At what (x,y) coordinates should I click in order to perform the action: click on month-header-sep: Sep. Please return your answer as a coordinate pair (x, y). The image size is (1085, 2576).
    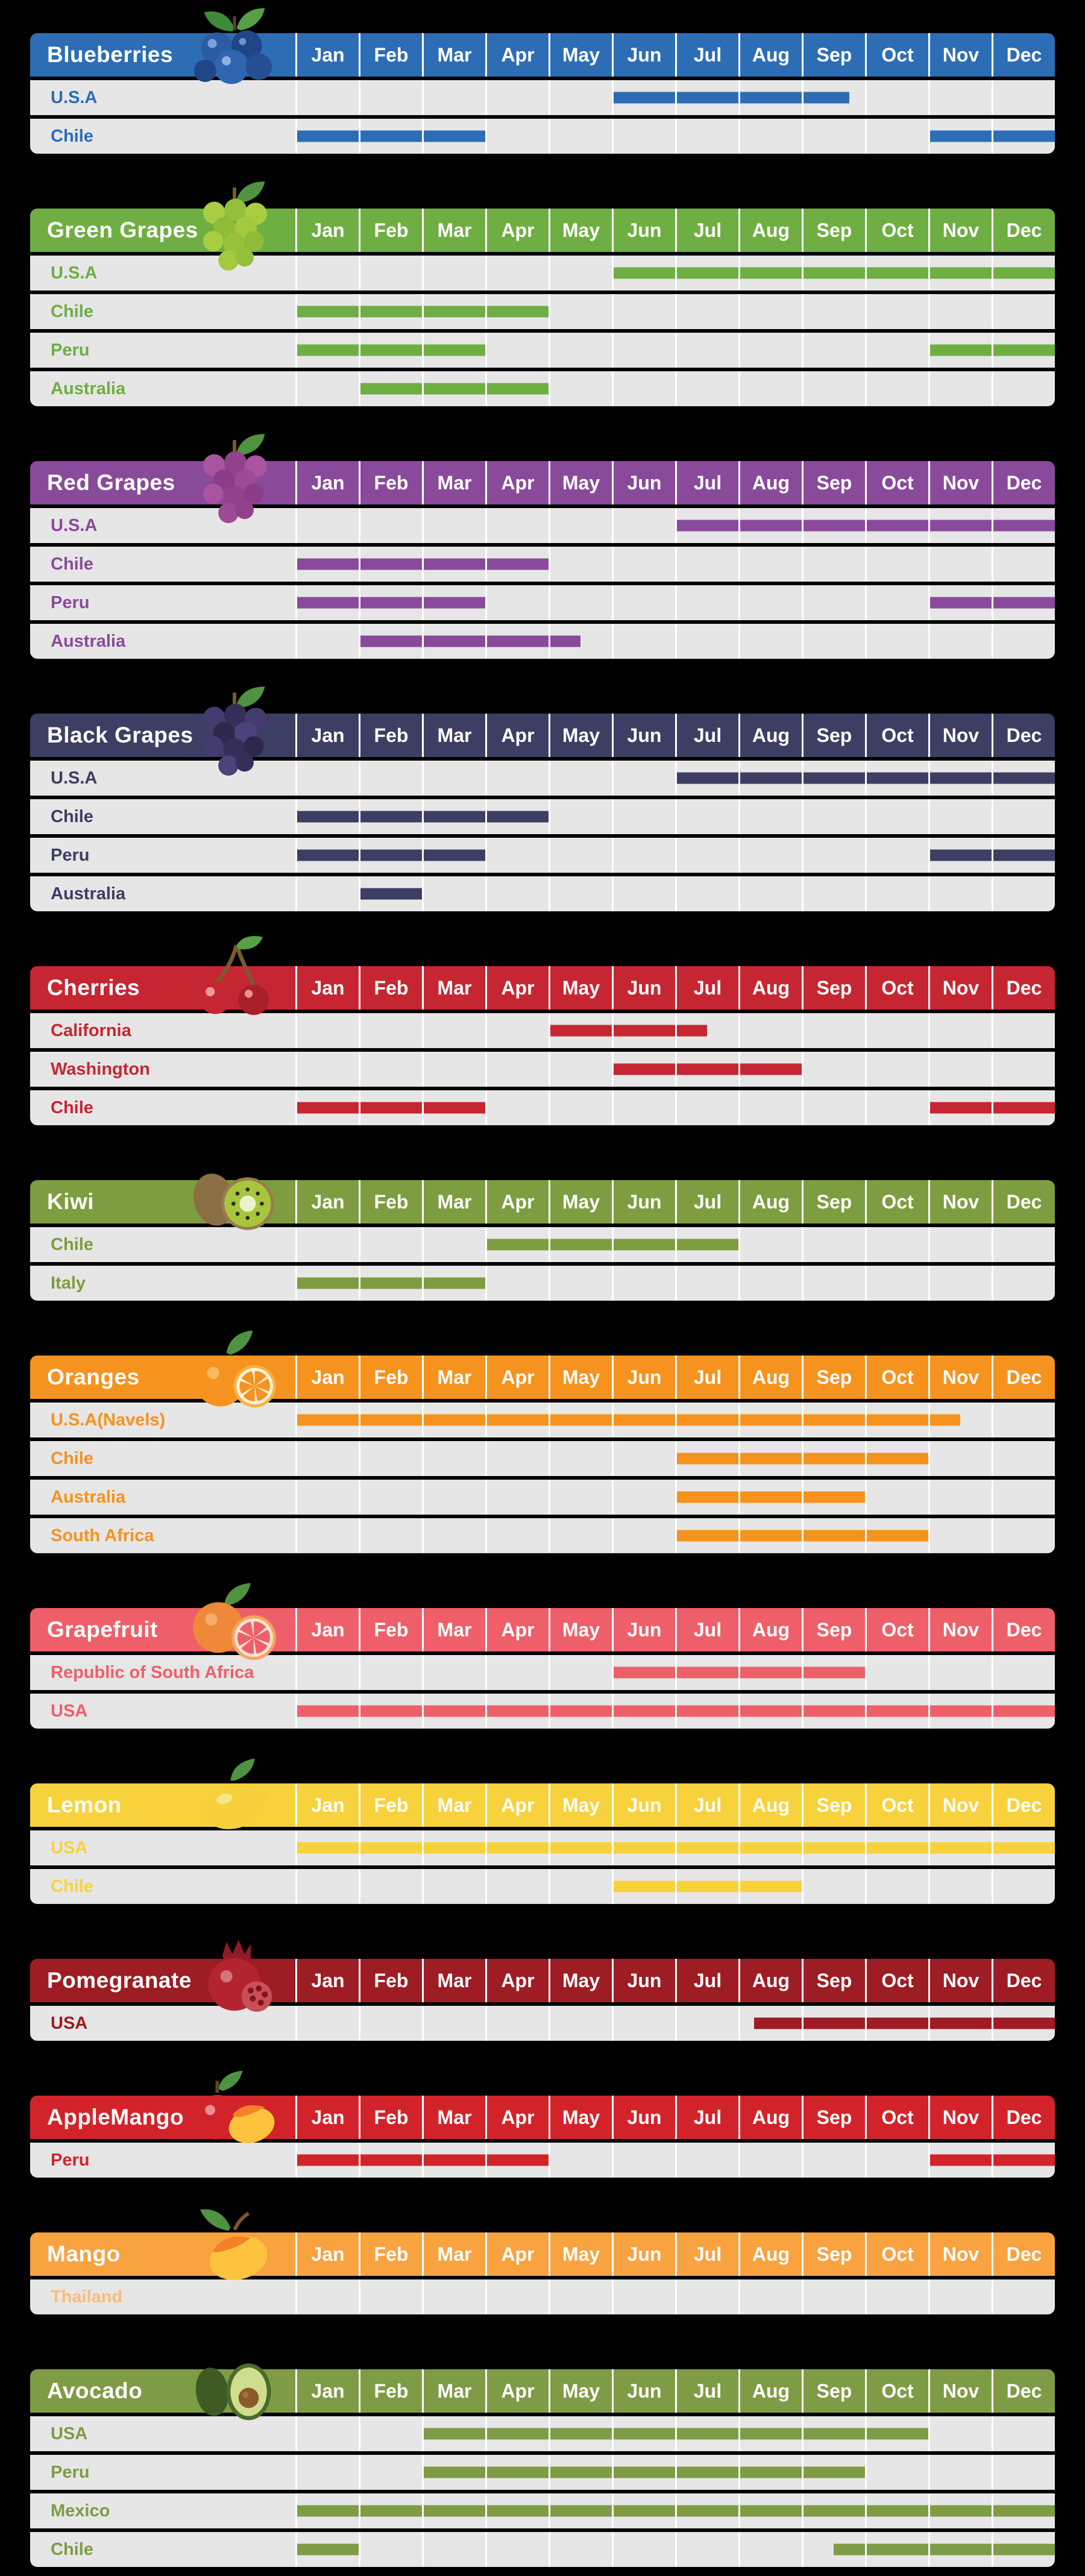
    Looking at the image, I should click on (833, 2117).